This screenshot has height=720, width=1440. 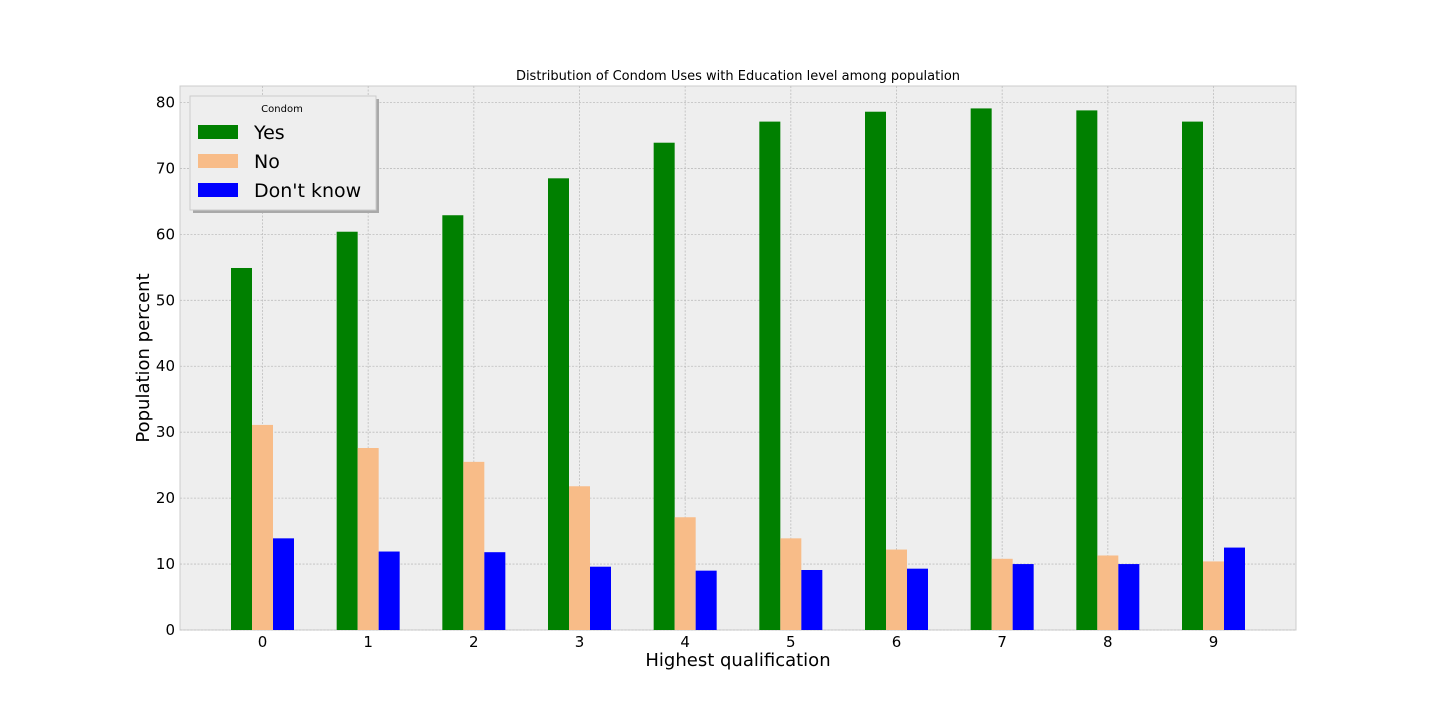 I want to click on y-tick-label: 40, so click(x=165, y=366).